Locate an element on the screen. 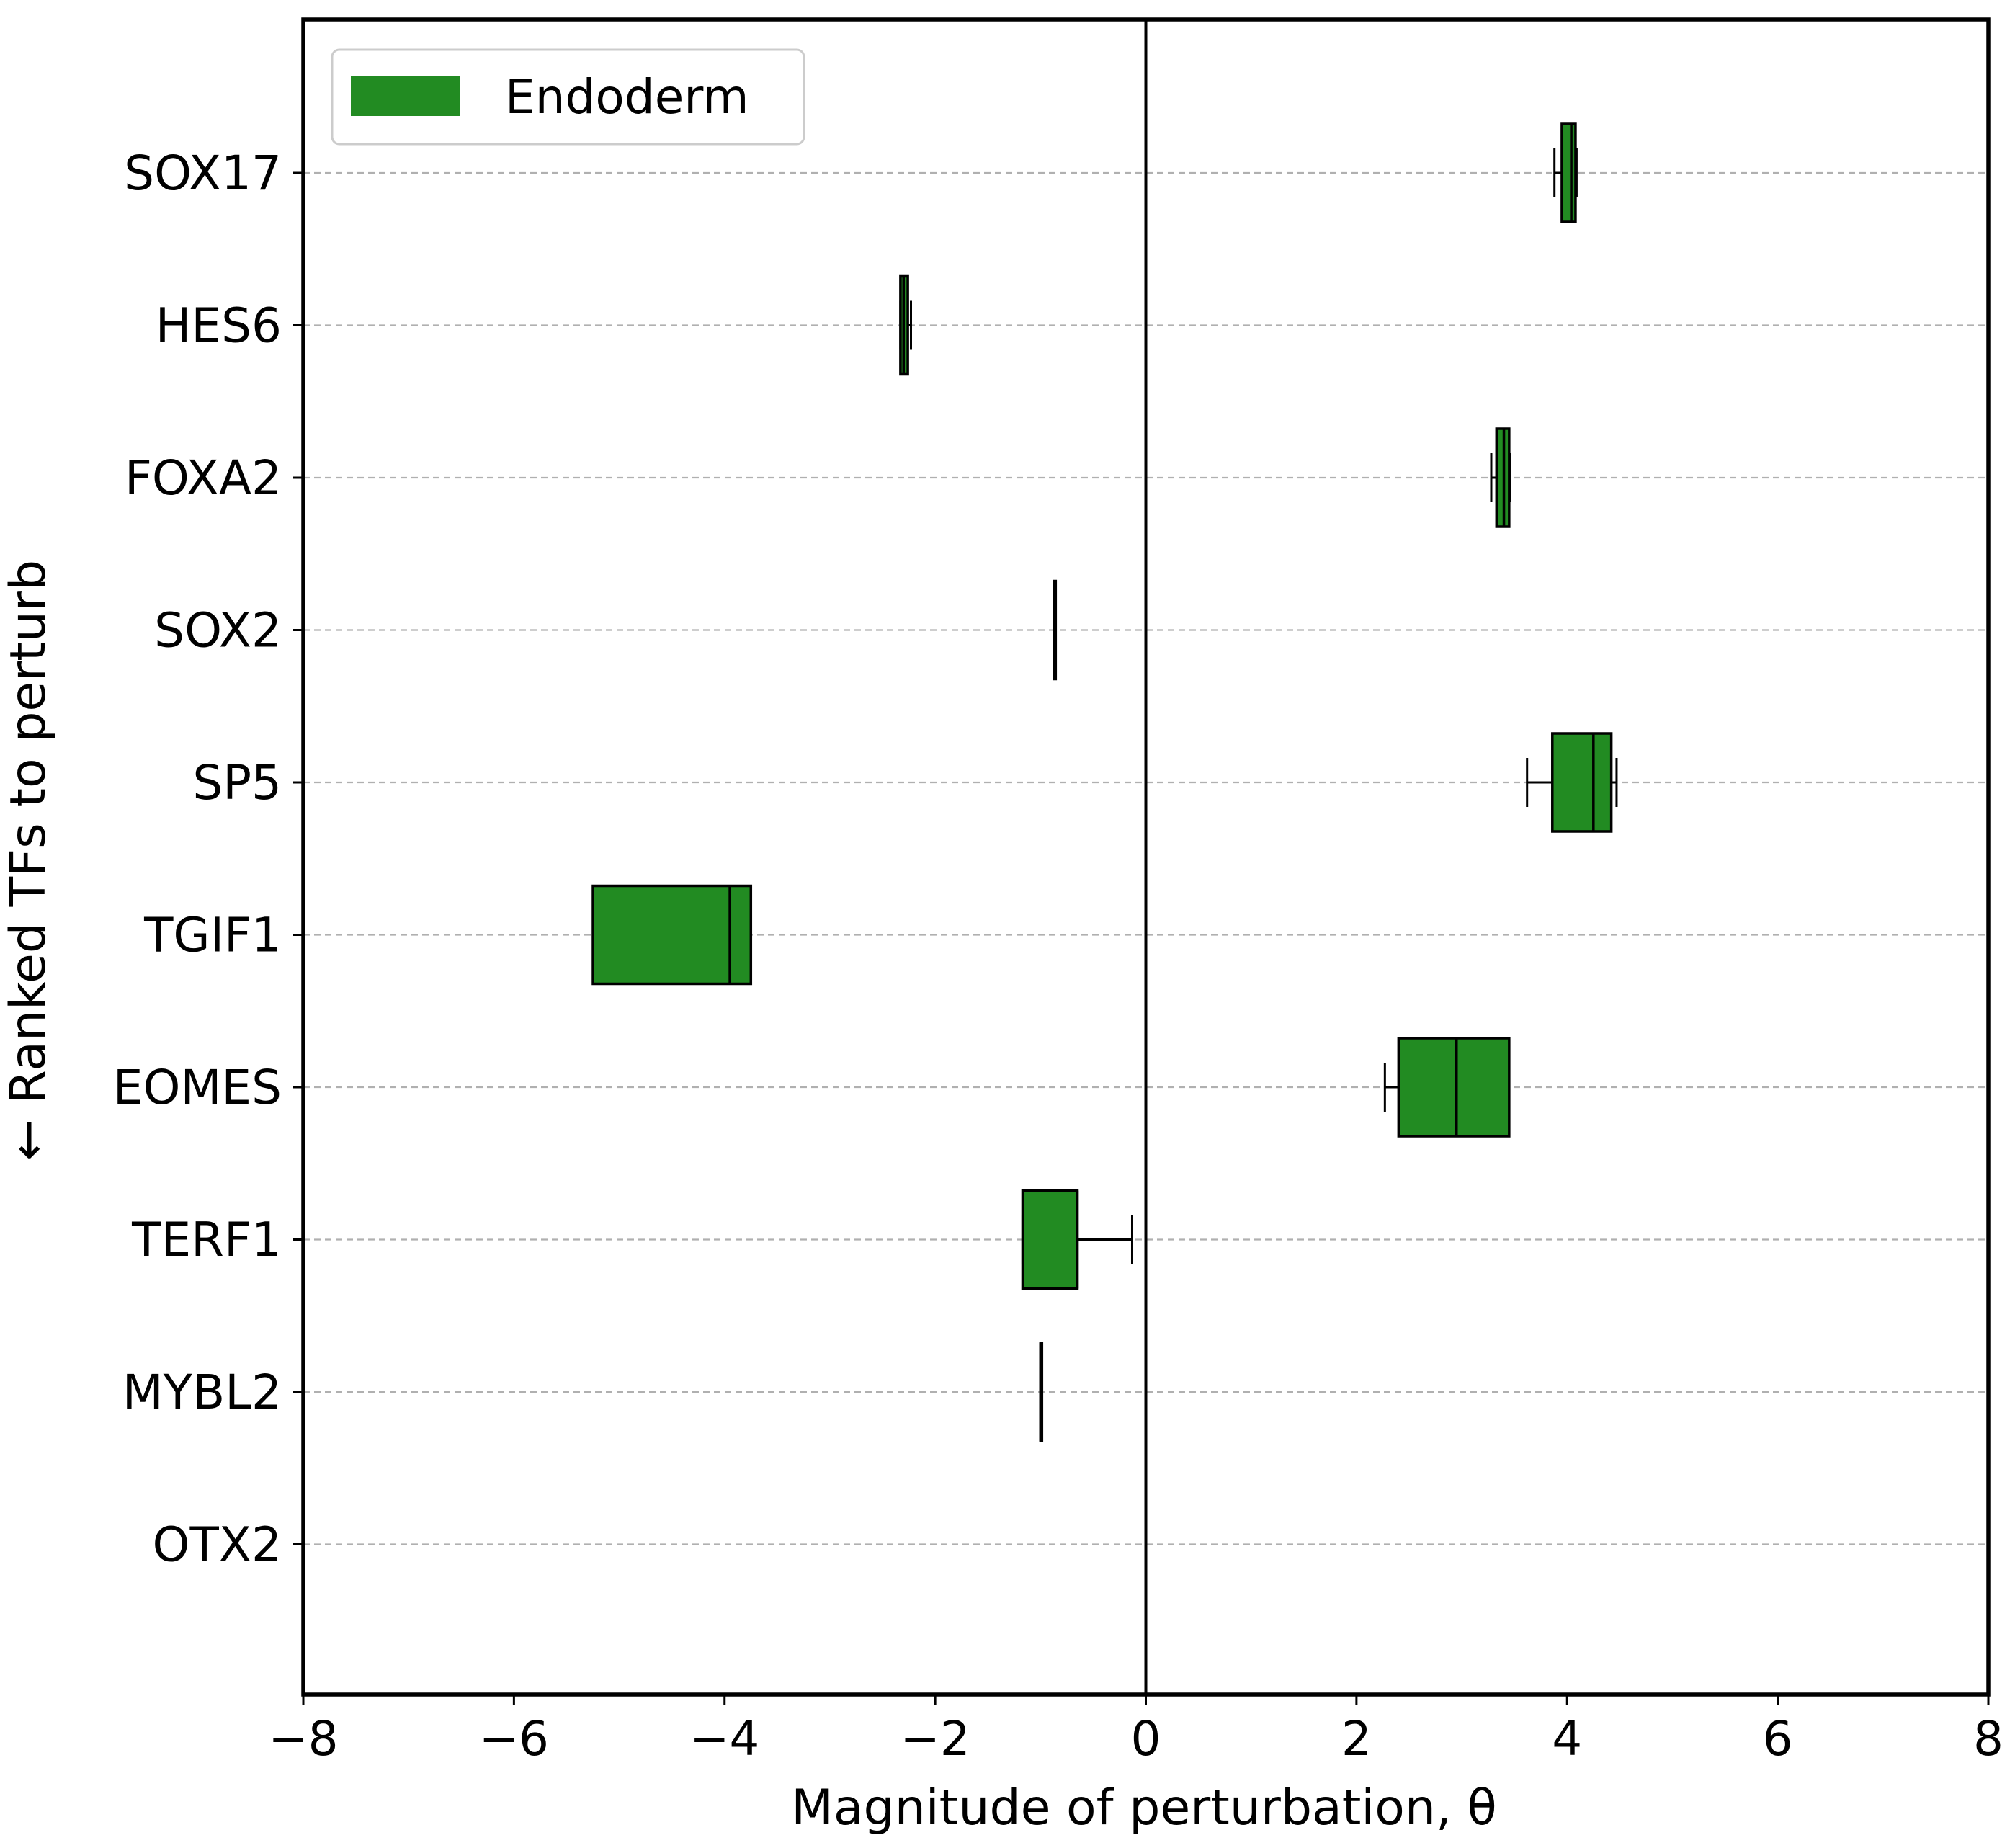 This screenshot has height=1848, width=2015. y-tick-label: TGIF1 is located at coordinates (212, 935).